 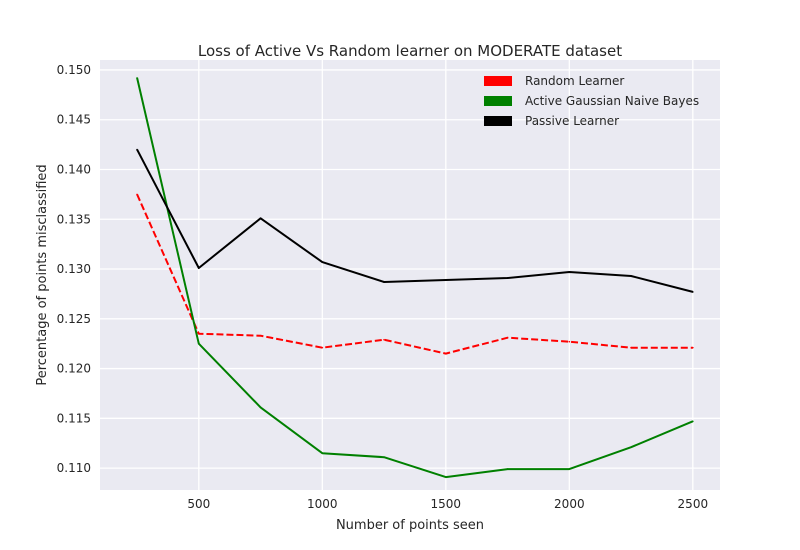 What do you see at coordinates (74, 468) in the screenshot?
I see `y-tick-label: 0.110` at bounding box center [74, 468].